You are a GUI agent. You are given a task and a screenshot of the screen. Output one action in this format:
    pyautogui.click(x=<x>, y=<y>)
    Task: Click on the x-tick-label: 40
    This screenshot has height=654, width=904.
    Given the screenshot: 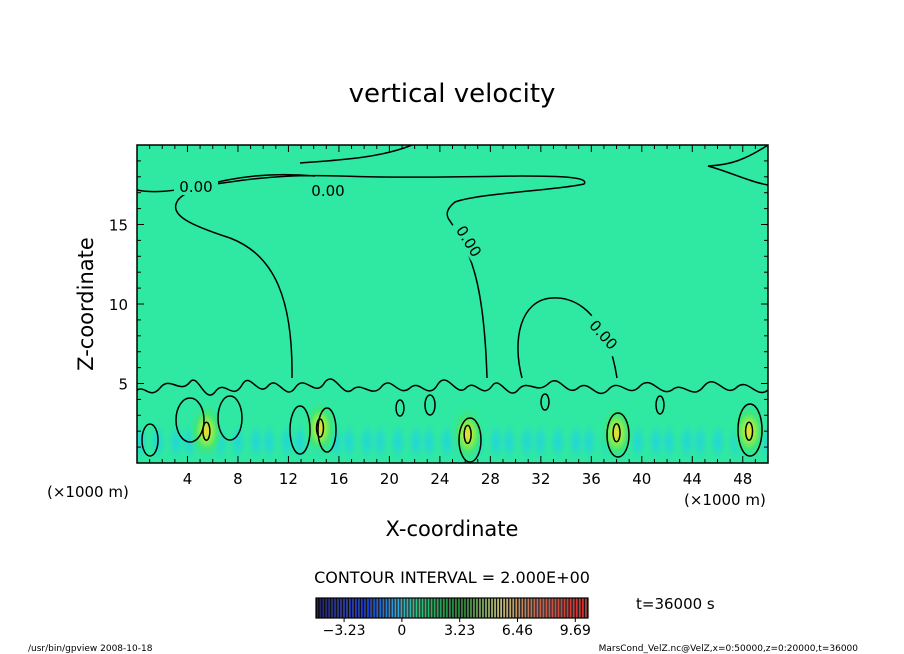 What is the action you would take?
    pyautogui.click(x=641, y=479)
    